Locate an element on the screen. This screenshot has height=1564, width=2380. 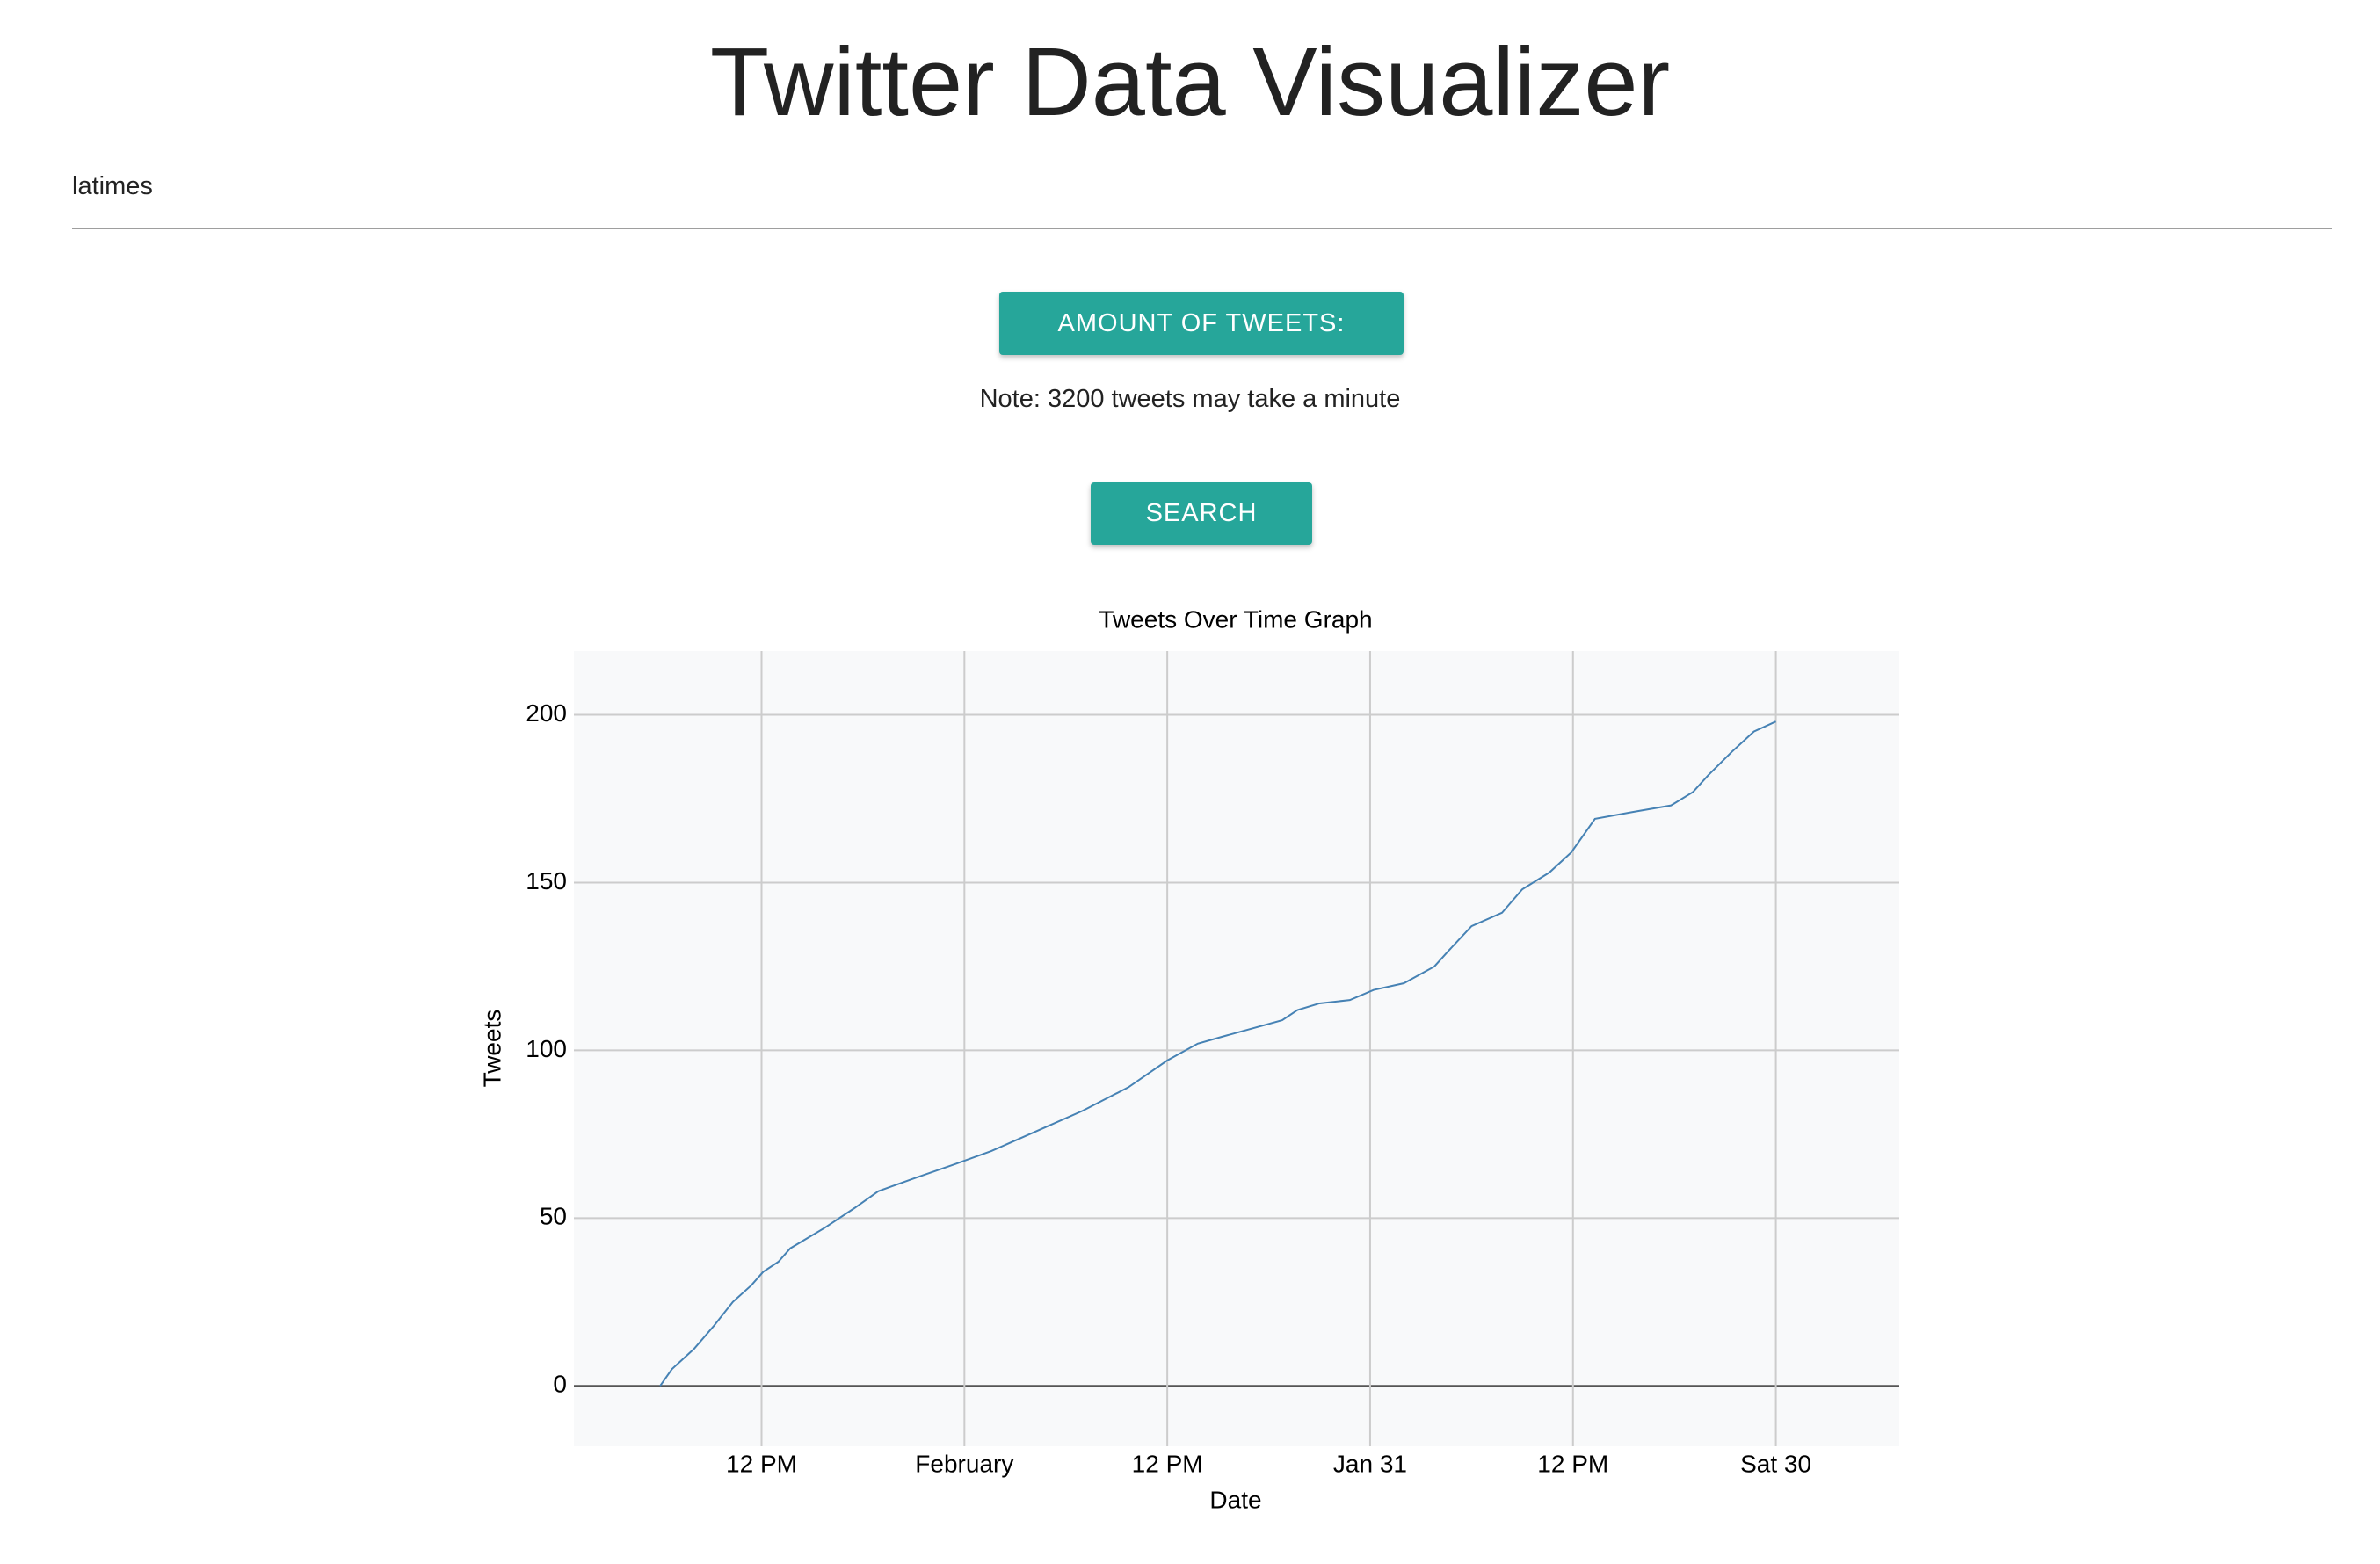
chart-title: Tweets Over Time Graph is located at coordinates (1235, 619).